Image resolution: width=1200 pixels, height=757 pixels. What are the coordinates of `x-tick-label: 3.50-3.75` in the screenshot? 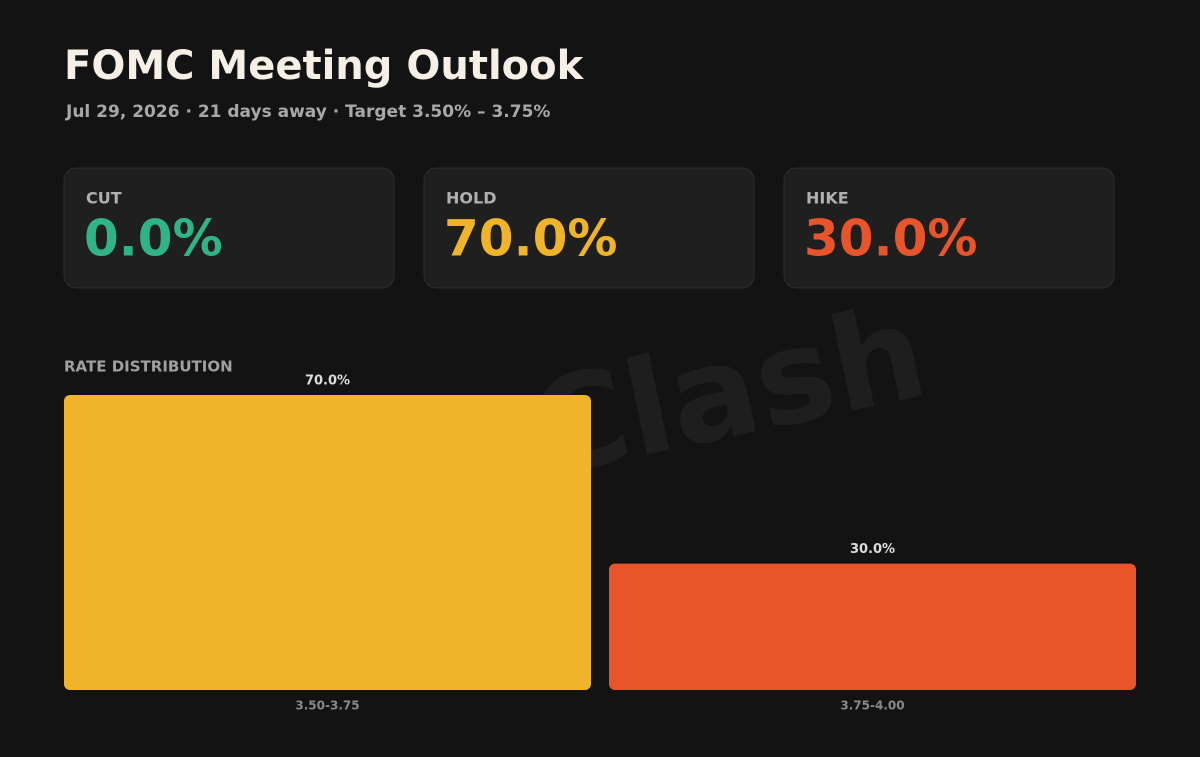 It's located at (327, 706).